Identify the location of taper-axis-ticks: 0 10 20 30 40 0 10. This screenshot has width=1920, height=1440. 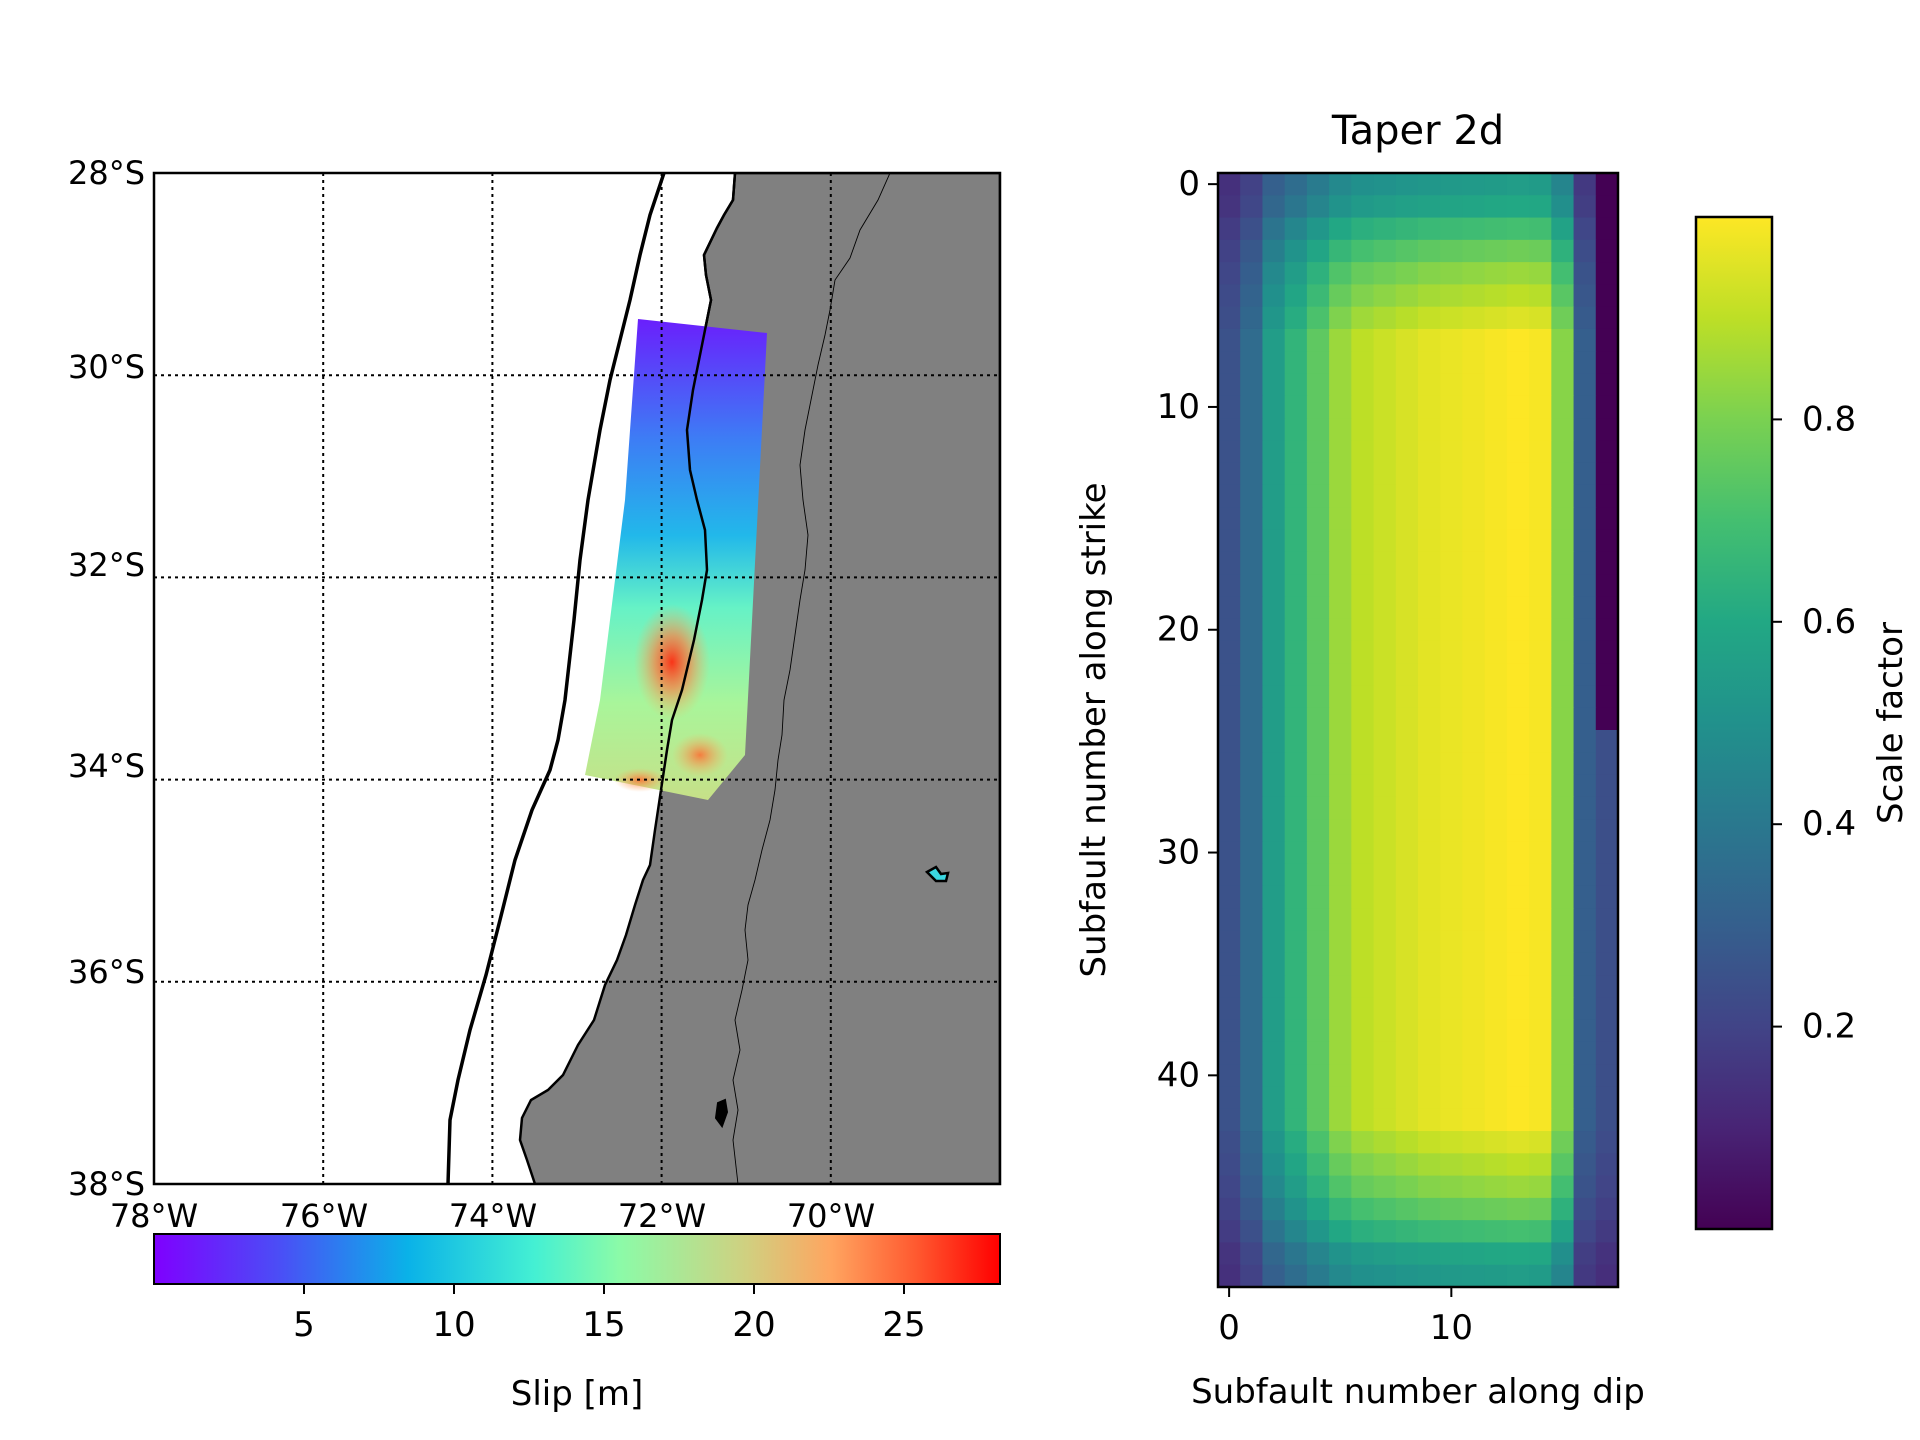
(1315, 756).